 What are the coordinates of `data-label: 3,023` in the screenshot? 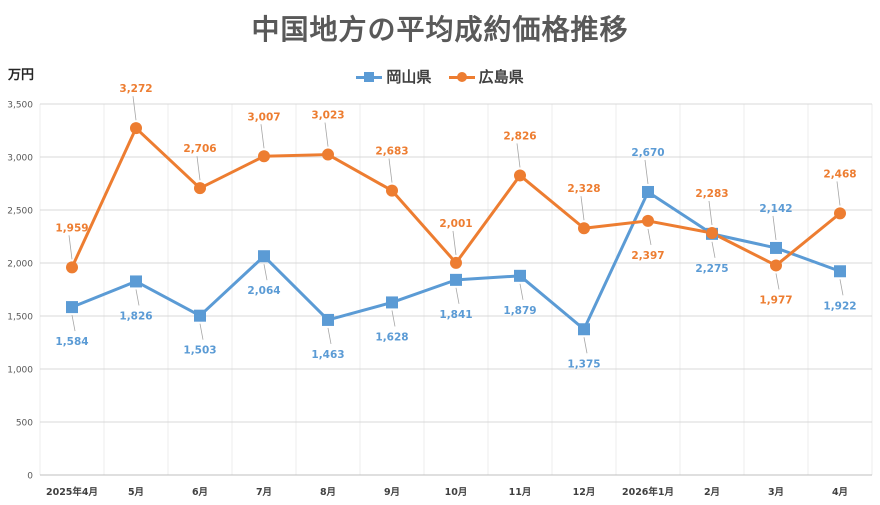 It's located at (327, 116).